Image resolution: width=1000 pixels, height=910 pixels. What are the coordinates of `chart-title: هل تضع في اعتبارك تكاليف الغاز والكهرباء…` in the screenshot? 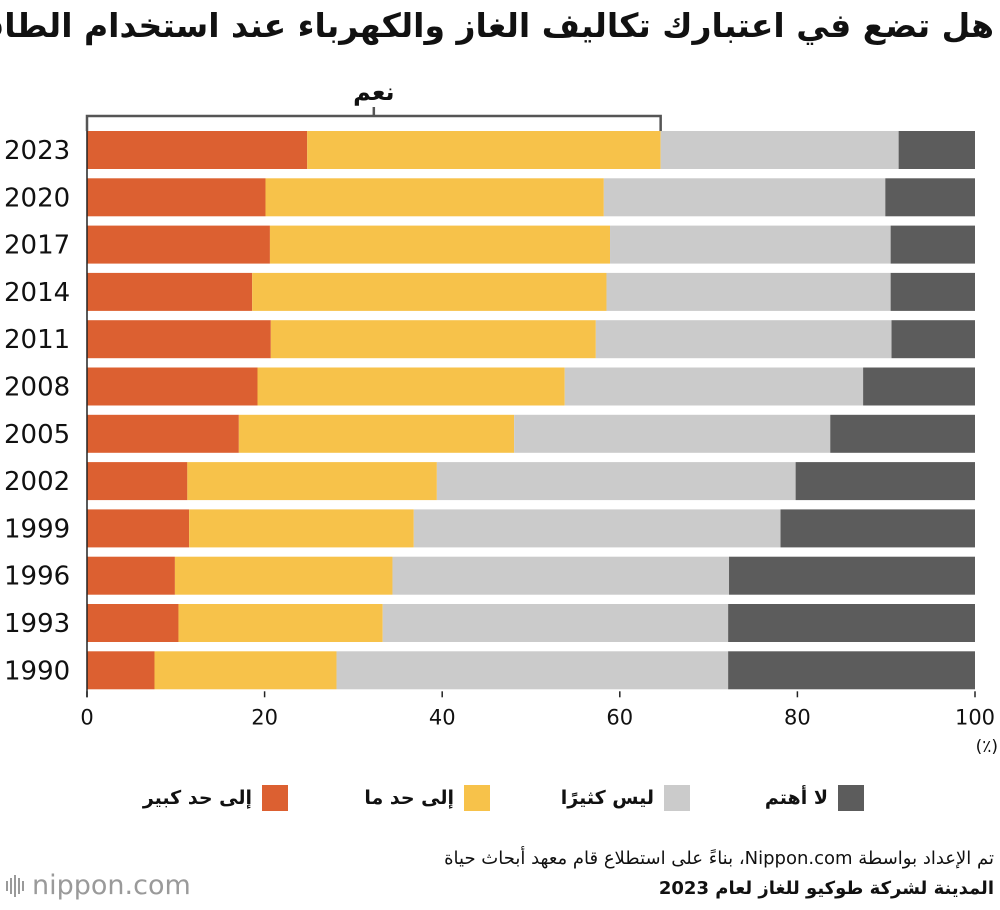 It's located at (497, 25).